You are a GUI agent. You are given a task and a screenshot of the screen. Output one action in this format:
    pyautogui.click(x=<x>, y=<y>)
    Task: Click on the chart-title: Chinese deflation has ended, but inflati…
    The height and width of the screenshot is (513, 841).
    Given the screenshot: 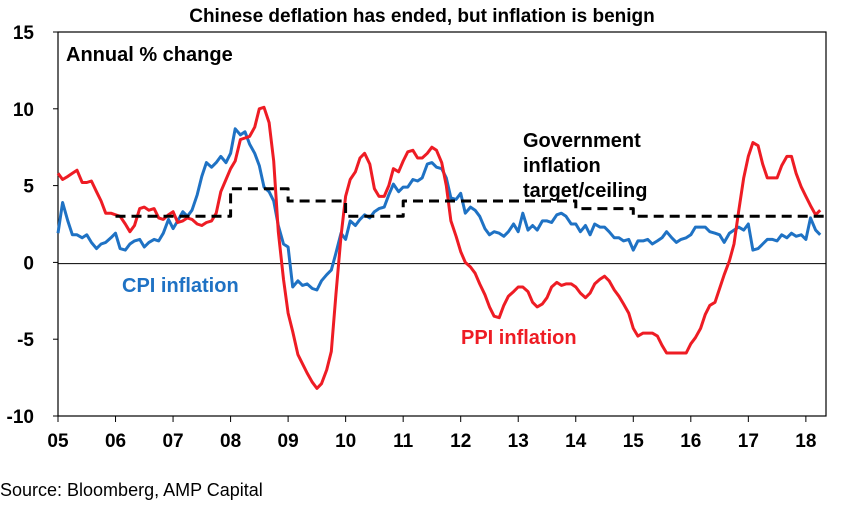 What is the action you would take?
    pyautogui.click(x=422, y=16)
    